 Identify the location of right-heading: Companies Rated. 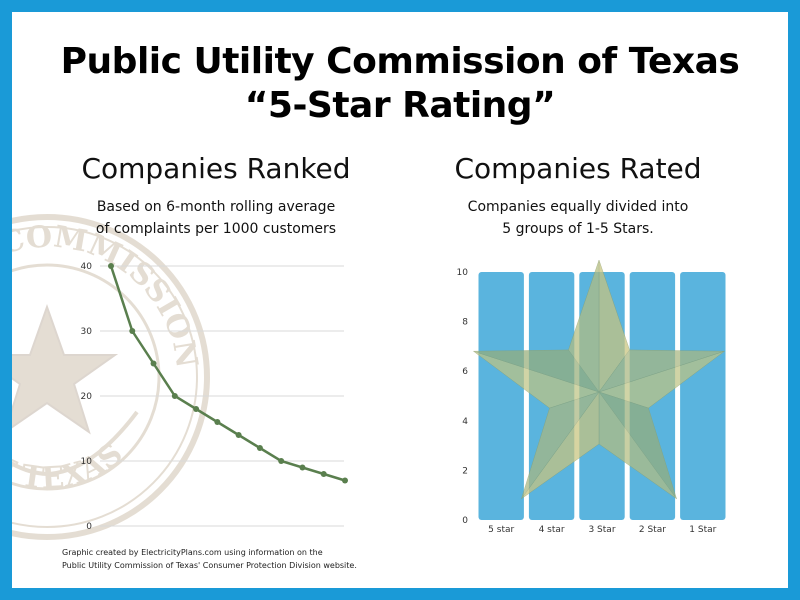
(578, 168).